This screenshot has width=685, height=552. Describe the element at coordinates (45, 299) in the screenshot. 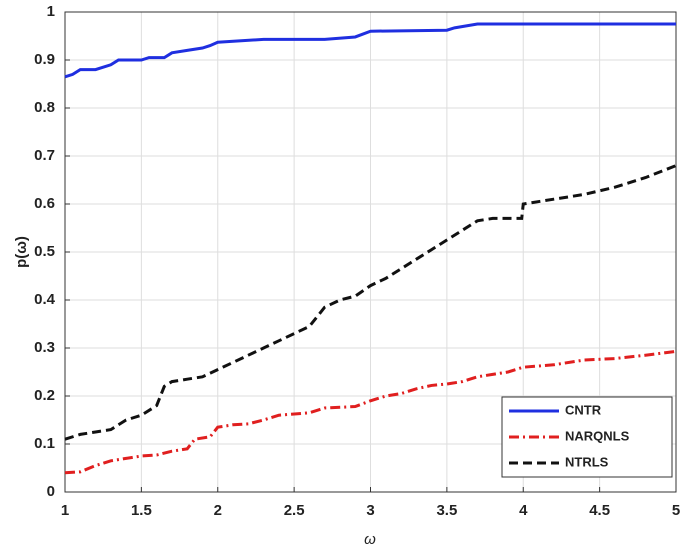

I see `y-tick-label: 0.4` at that location.